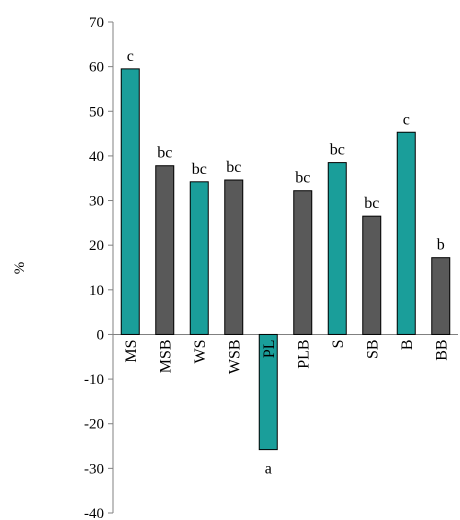 The width and height of the screenshot is (460, 520). Describe the element at coordinates (166, 356) in the screenshot. I see `category-label-msb: MSB` at that location.